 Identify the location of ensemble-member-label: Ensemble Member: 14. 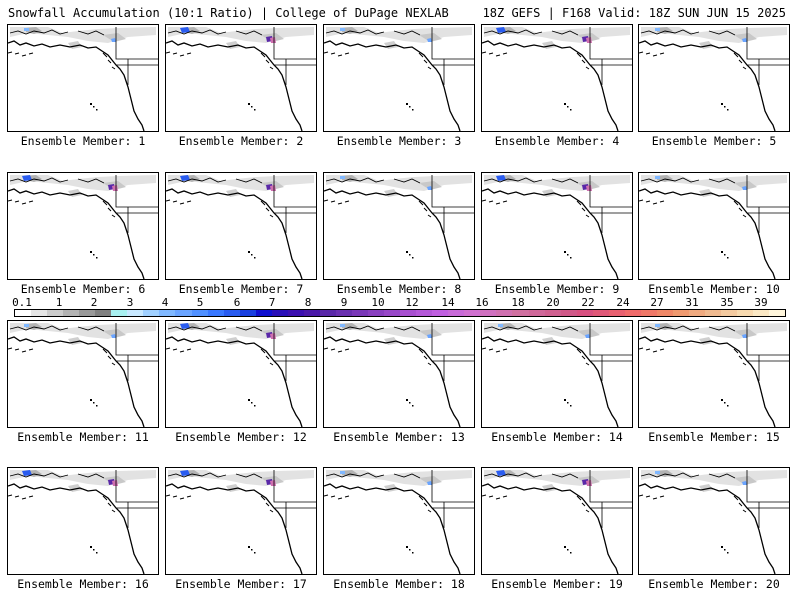
(557, 437).